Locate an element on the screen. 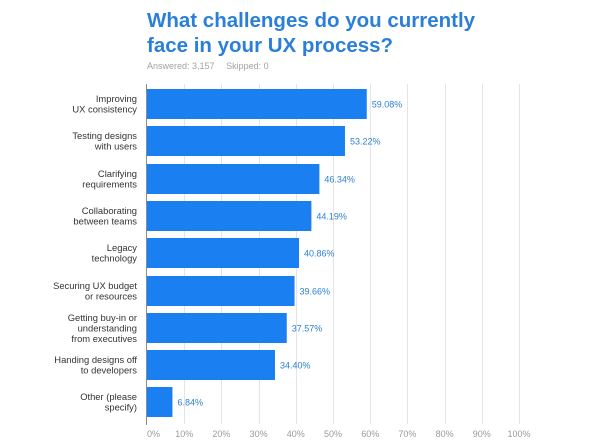 The width and height of the screenshot is (591, 448). skipped-count: Skipped: 0 is located at coordinates (247, 66).